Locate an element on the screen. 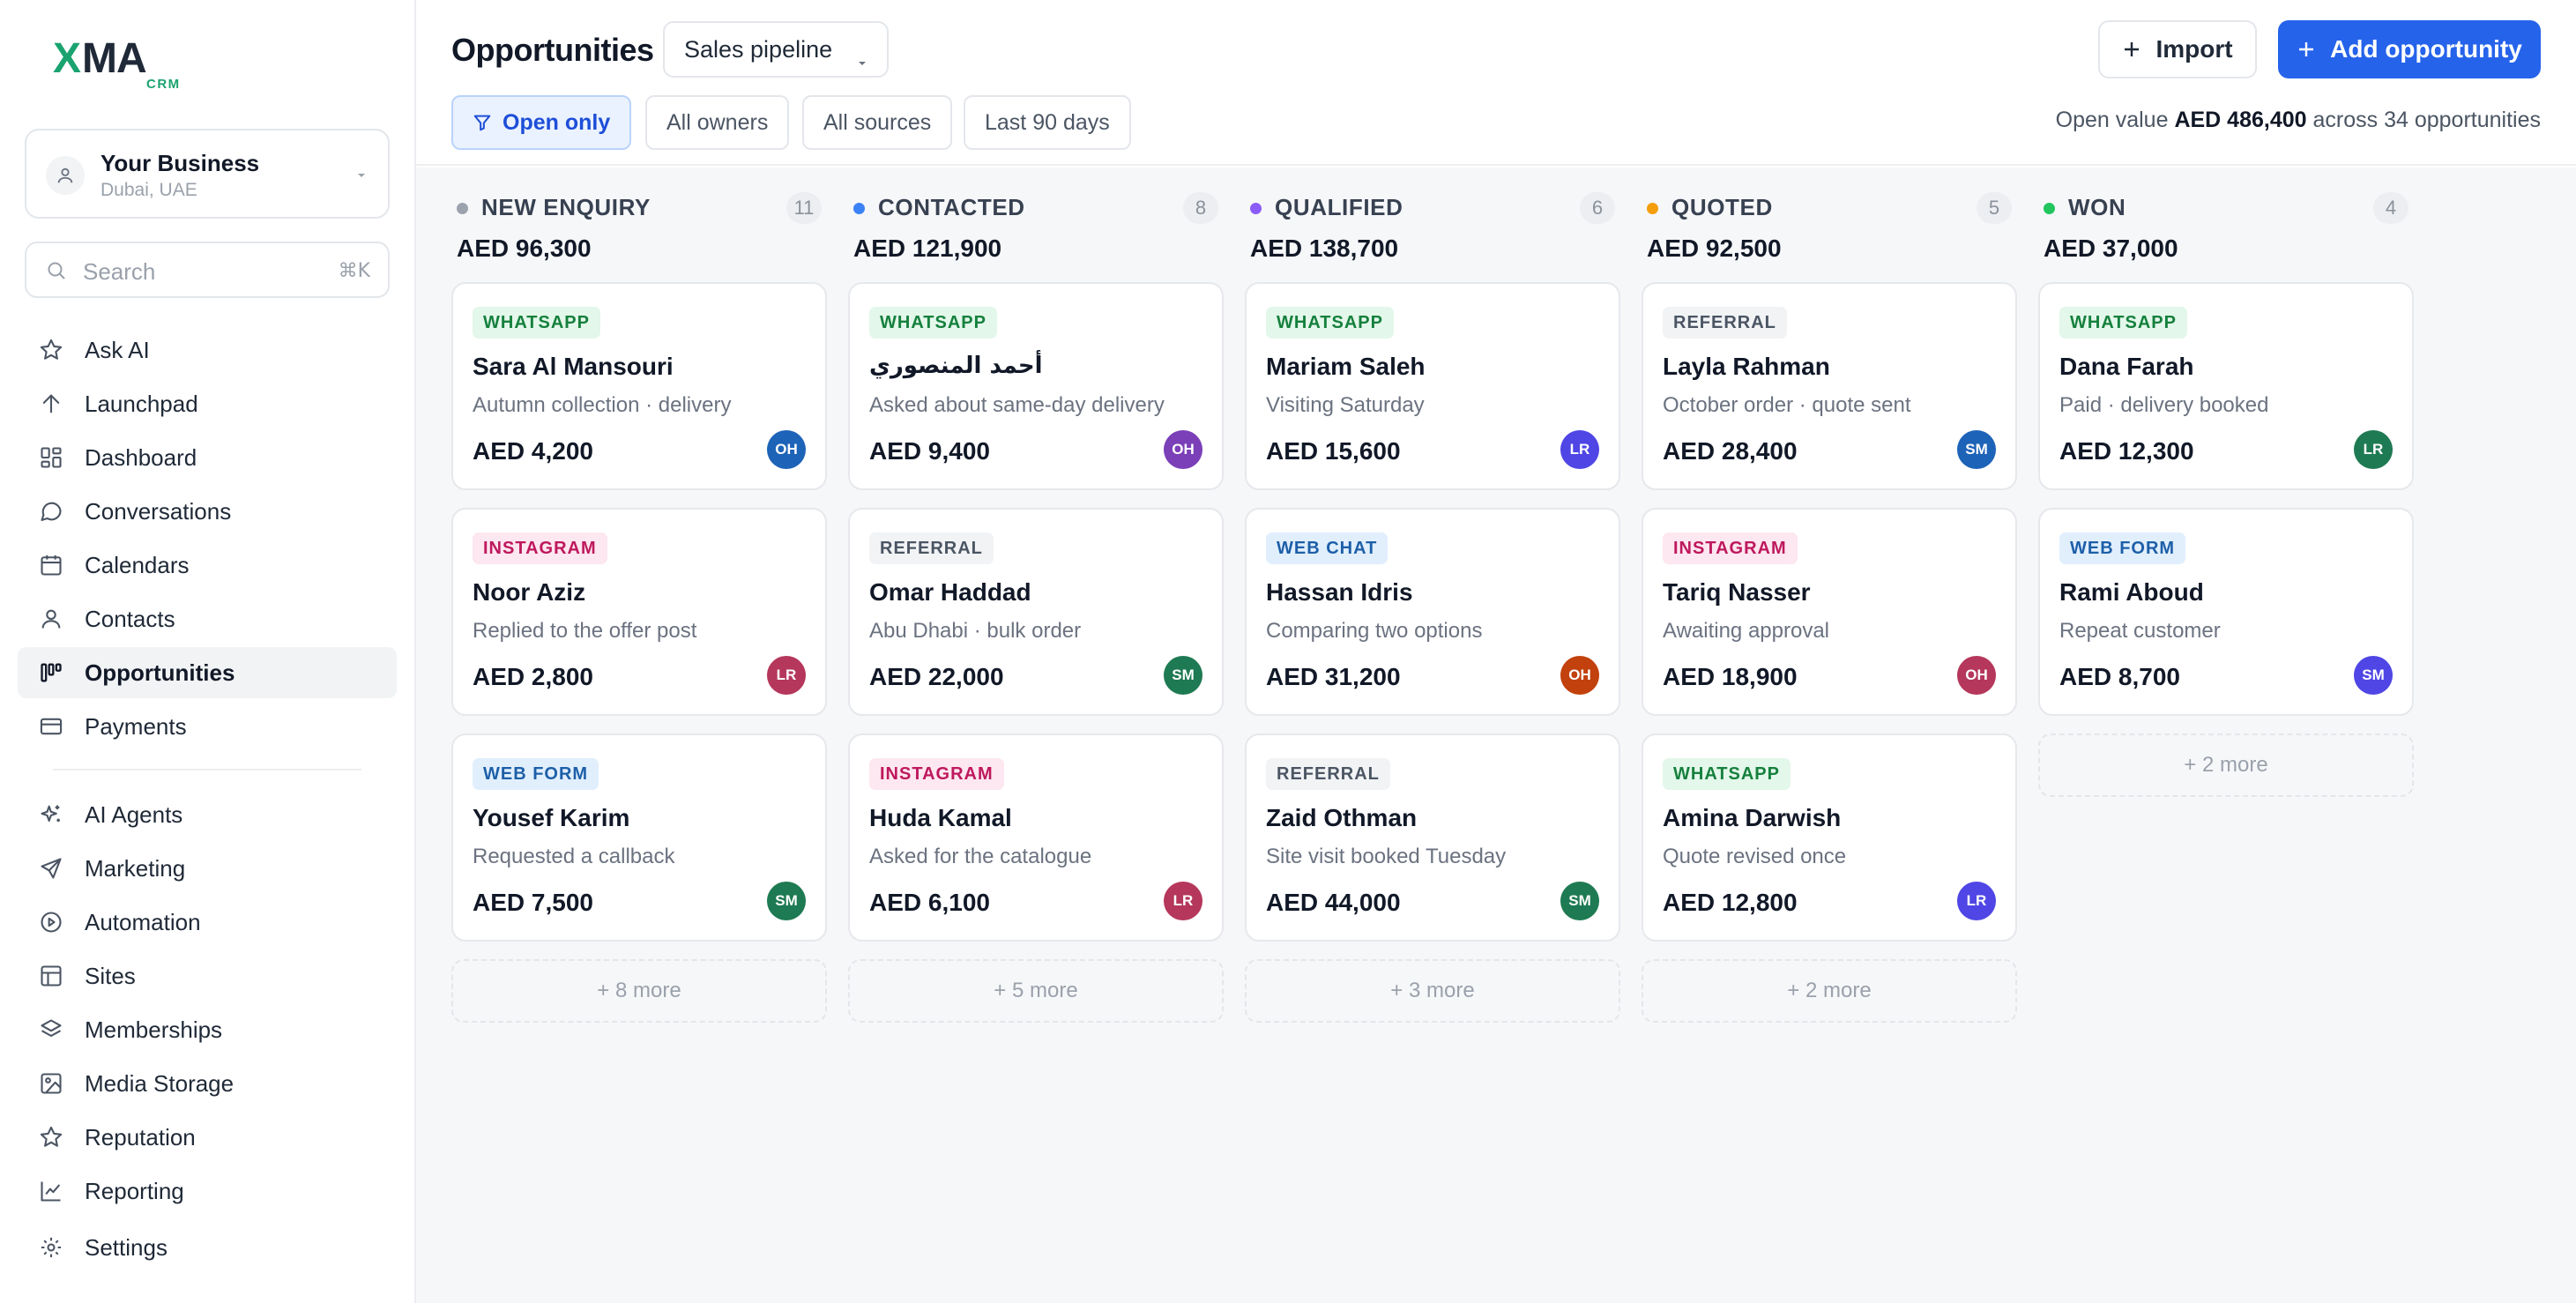 The image size is (2576, 1303). filter-all-owners: All owners is located at coordinates (718, 123).